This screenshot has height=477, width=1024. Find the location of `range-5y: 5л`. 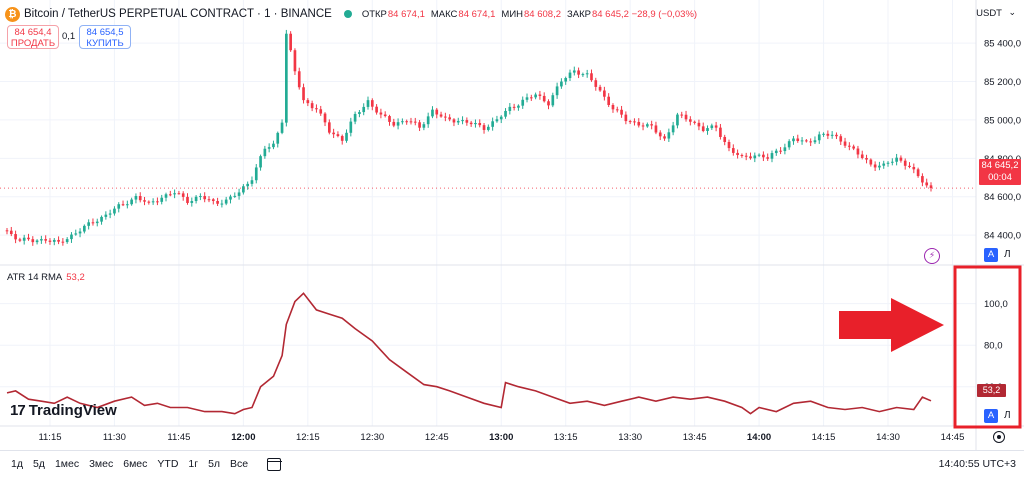

range-5y: 5л is located at coordinates (214, 464).